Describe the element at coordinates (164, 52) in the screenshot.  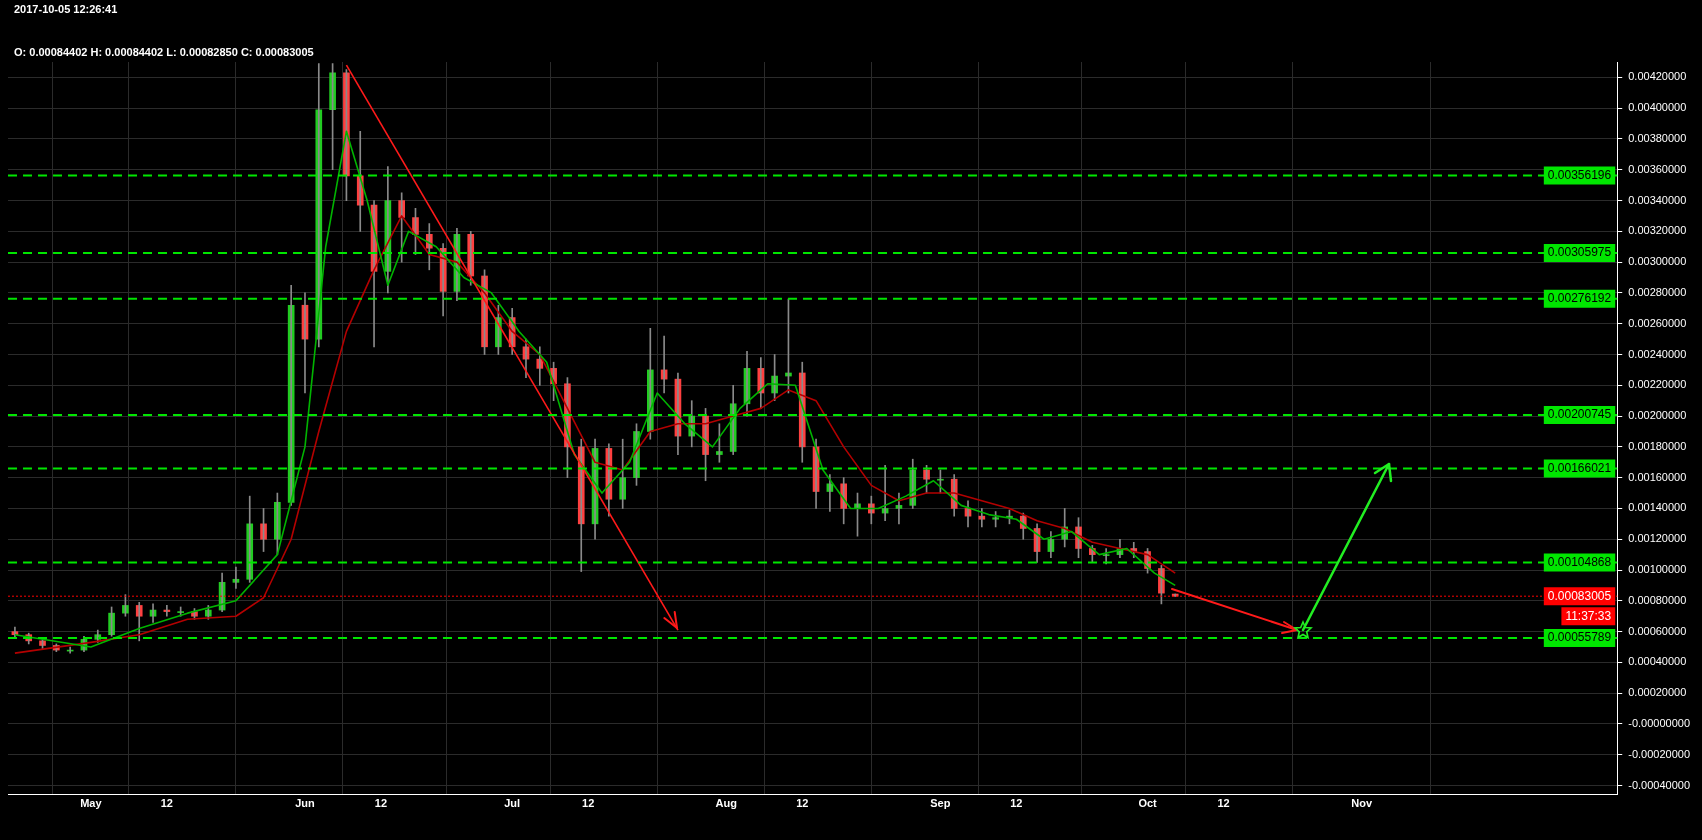
I see `chart-subtitle: O: 0.00084402 H: 0.00084402 L: 0.00082850 C: 0.00083005` at that location.